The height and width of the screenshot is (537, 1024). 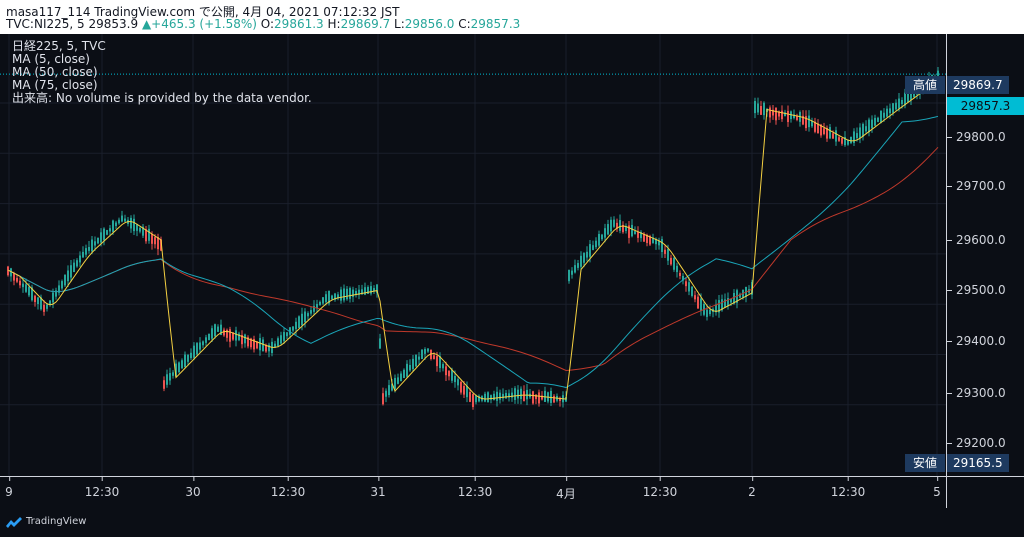 What do you see at coordinates (937, 488) in the screenshot?
I see `time-tick: 5` at bounding box center [937, 488].